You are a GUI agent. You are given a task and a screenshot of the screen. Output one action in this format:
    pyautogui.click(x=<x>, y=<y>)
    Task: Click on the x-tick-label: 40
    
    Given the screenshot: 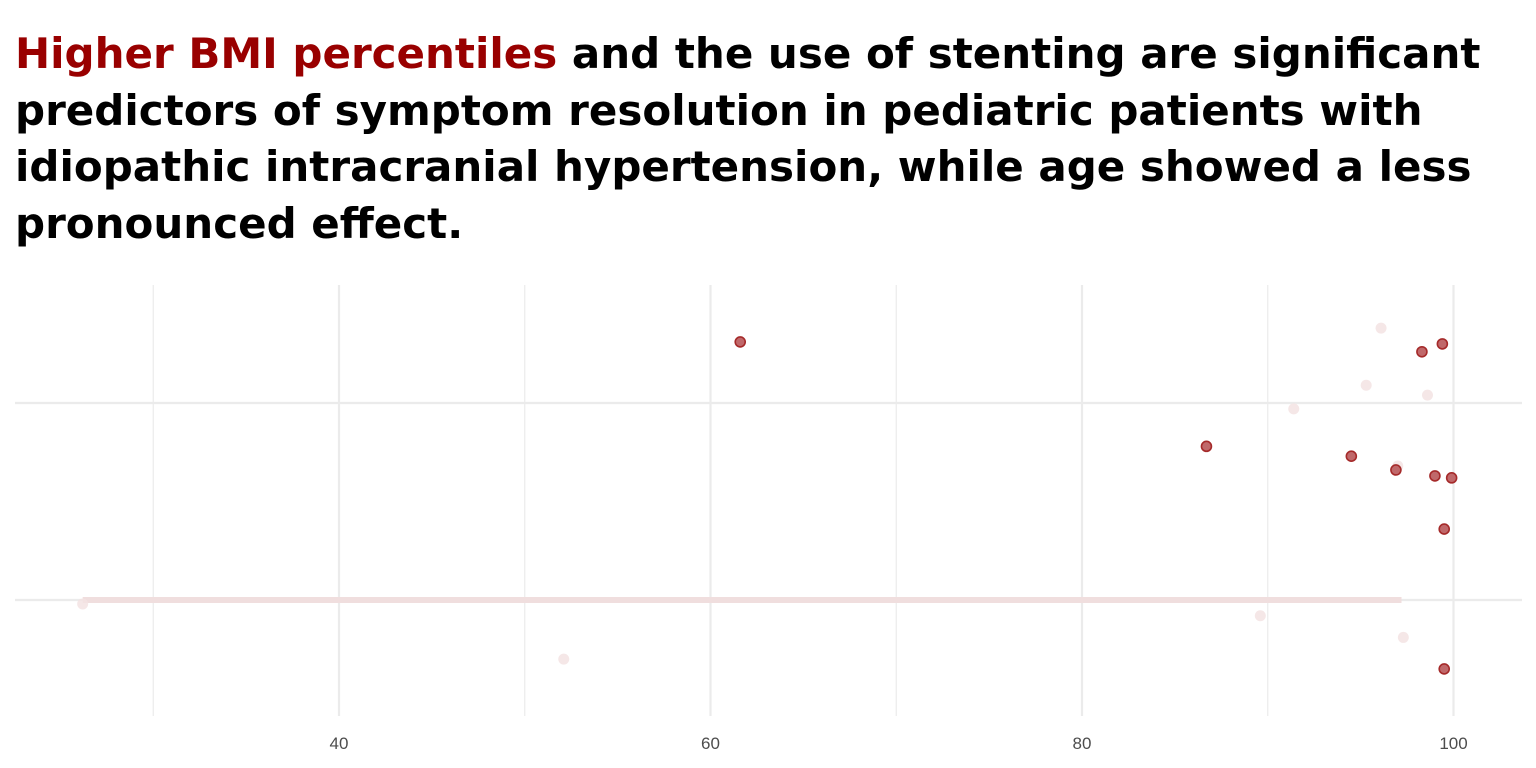 What is the action you would take?
    pyautogui.click(x=339, y=743)
    